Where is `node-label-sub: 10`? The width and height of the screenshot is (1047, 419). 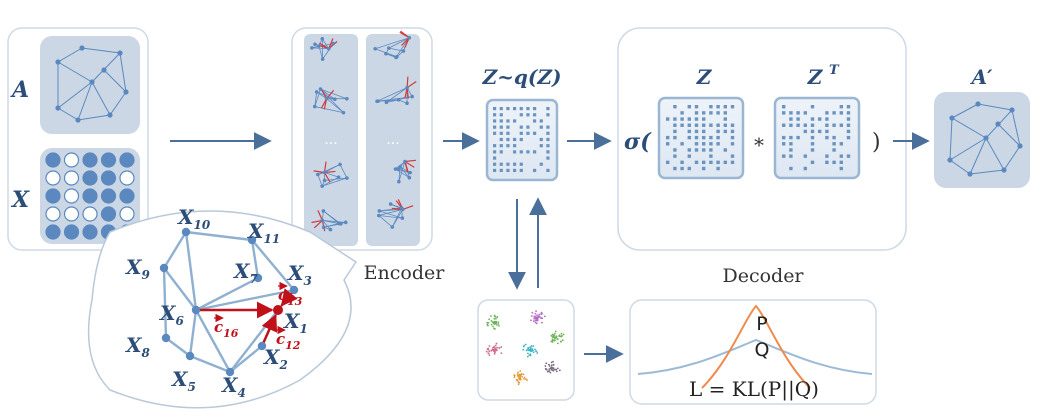
node-label-sub: 10 is located at coordinates (202, 225).